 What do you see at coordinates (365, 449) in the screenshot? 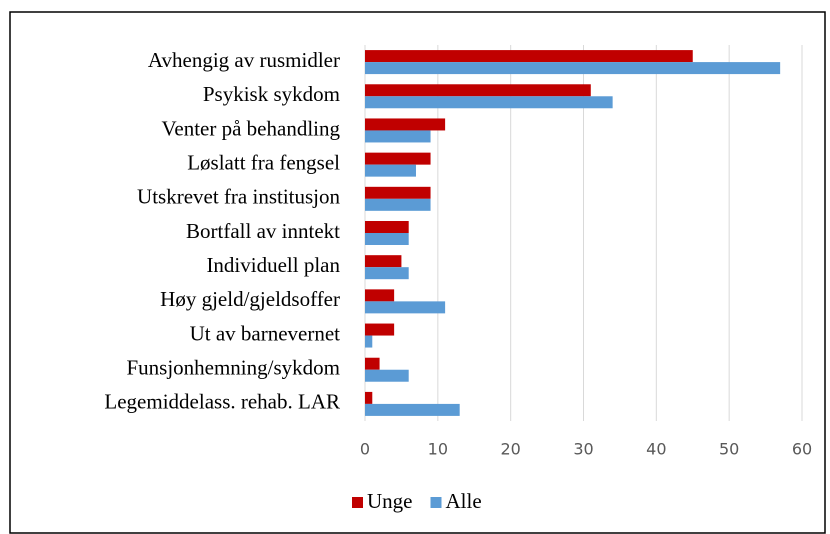
I see `x-tick-label: 0` at bounding box center [365, 449].